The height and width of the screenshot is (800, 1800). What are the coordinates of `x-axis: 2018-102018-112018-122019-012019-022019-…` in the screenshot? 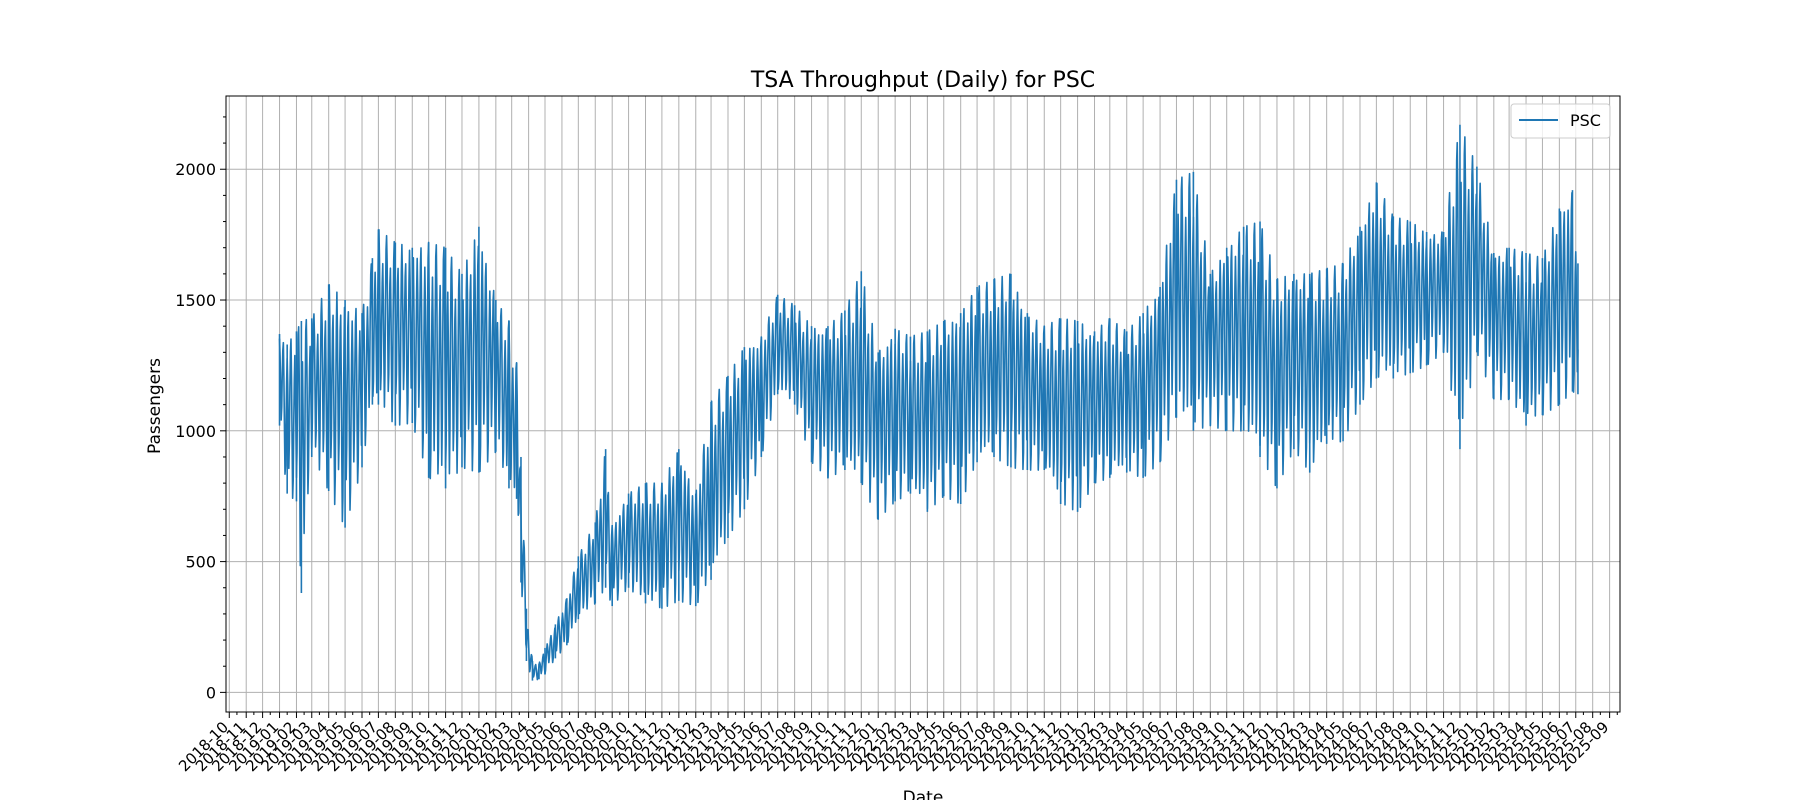 It's located at (896, 743).